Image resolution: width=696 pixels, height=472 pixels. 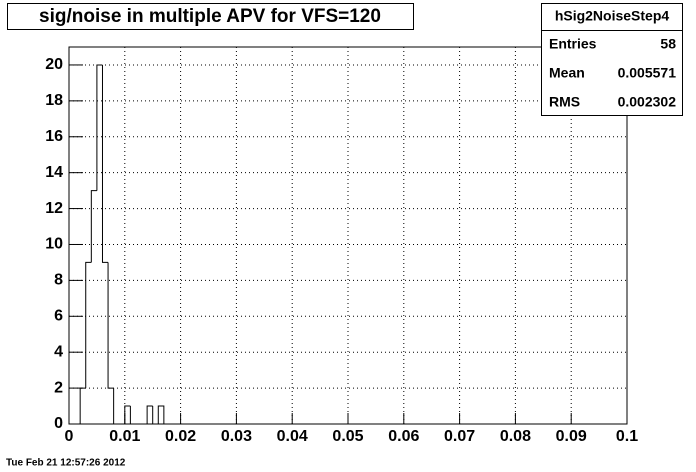 What do you see at coordinates (647, 73) in the screenshot?
I see `stats-value: 0.005571` at bounding box center [647, 73].